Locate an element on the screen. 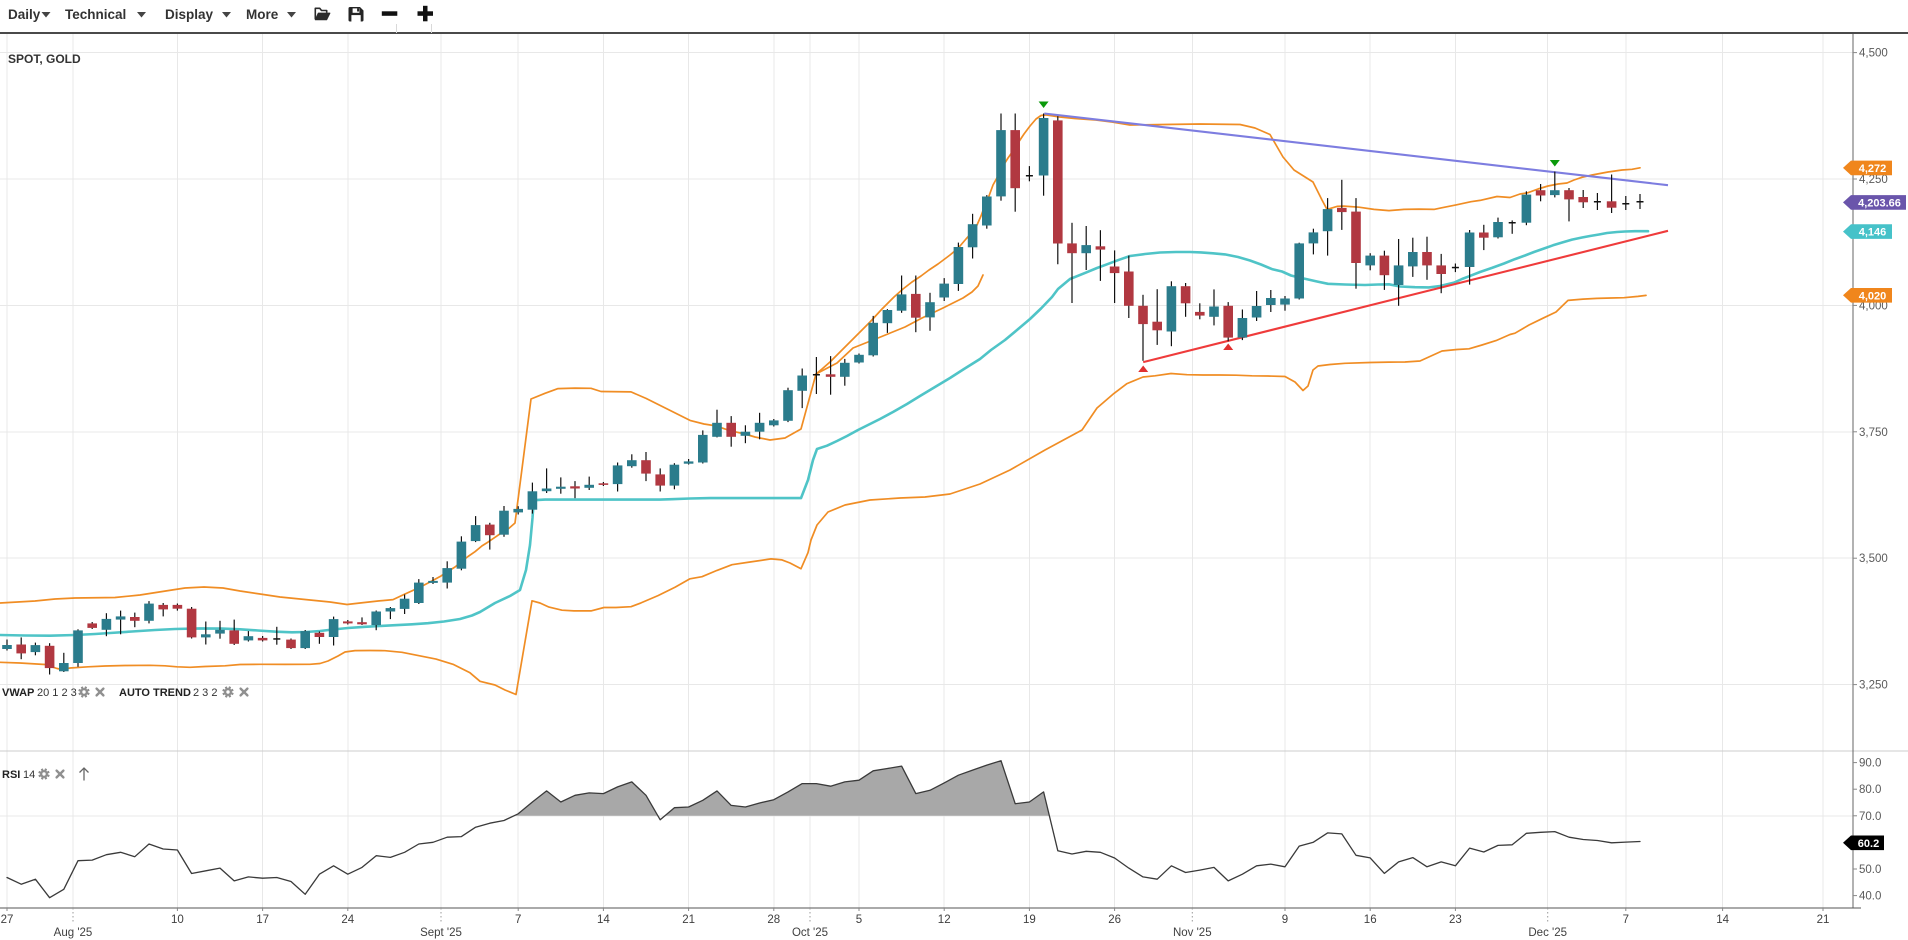 The width and height of the screenshot is (1908, 940). svg-text: 4,272 is located at coordinates (1873, 169).